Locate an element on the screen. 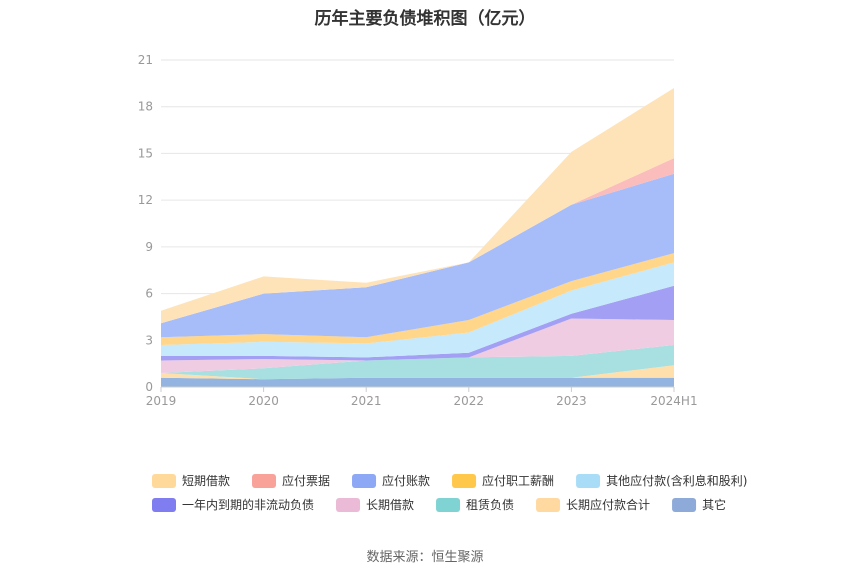 This screenshot has height=575, width=850. legend-item: 长期应付款合计 is located at coordinates (593, 504).